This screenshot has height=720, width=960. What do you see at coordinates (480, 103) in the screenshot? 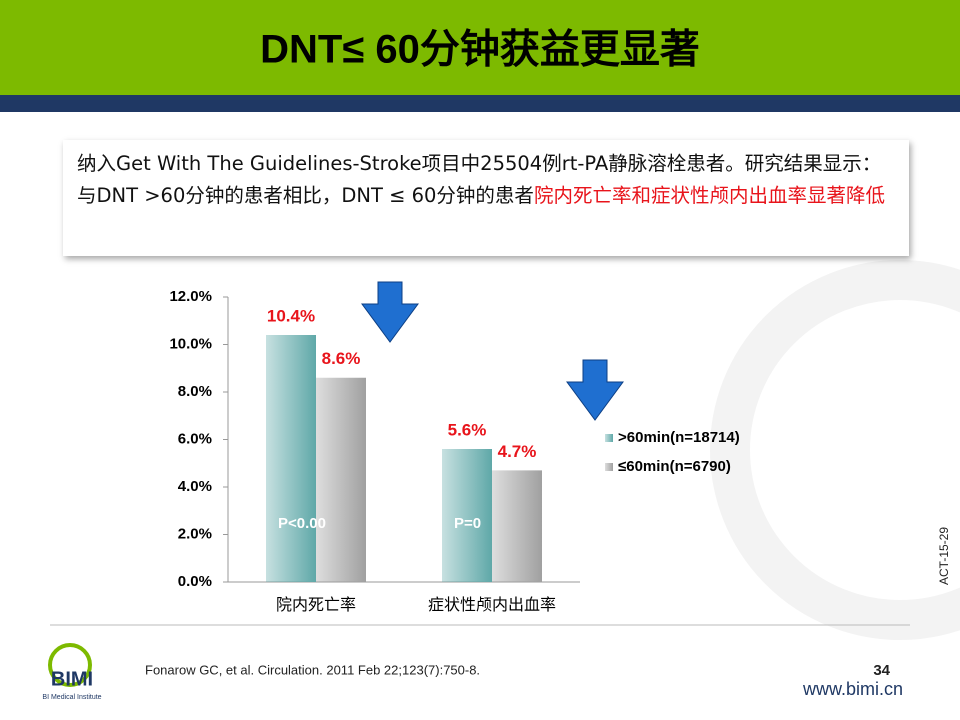
I see `header-bar` at bounding box center [480, 103].